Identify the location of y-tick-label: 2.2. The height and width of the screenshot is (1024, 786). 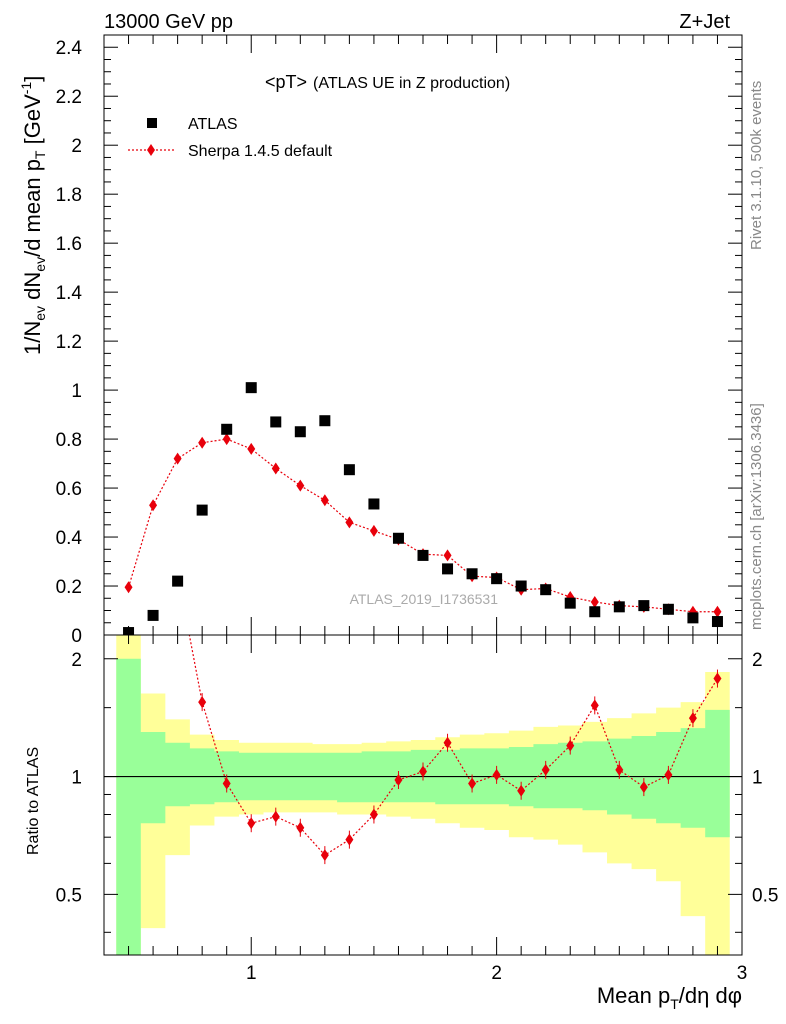
(69, 97).